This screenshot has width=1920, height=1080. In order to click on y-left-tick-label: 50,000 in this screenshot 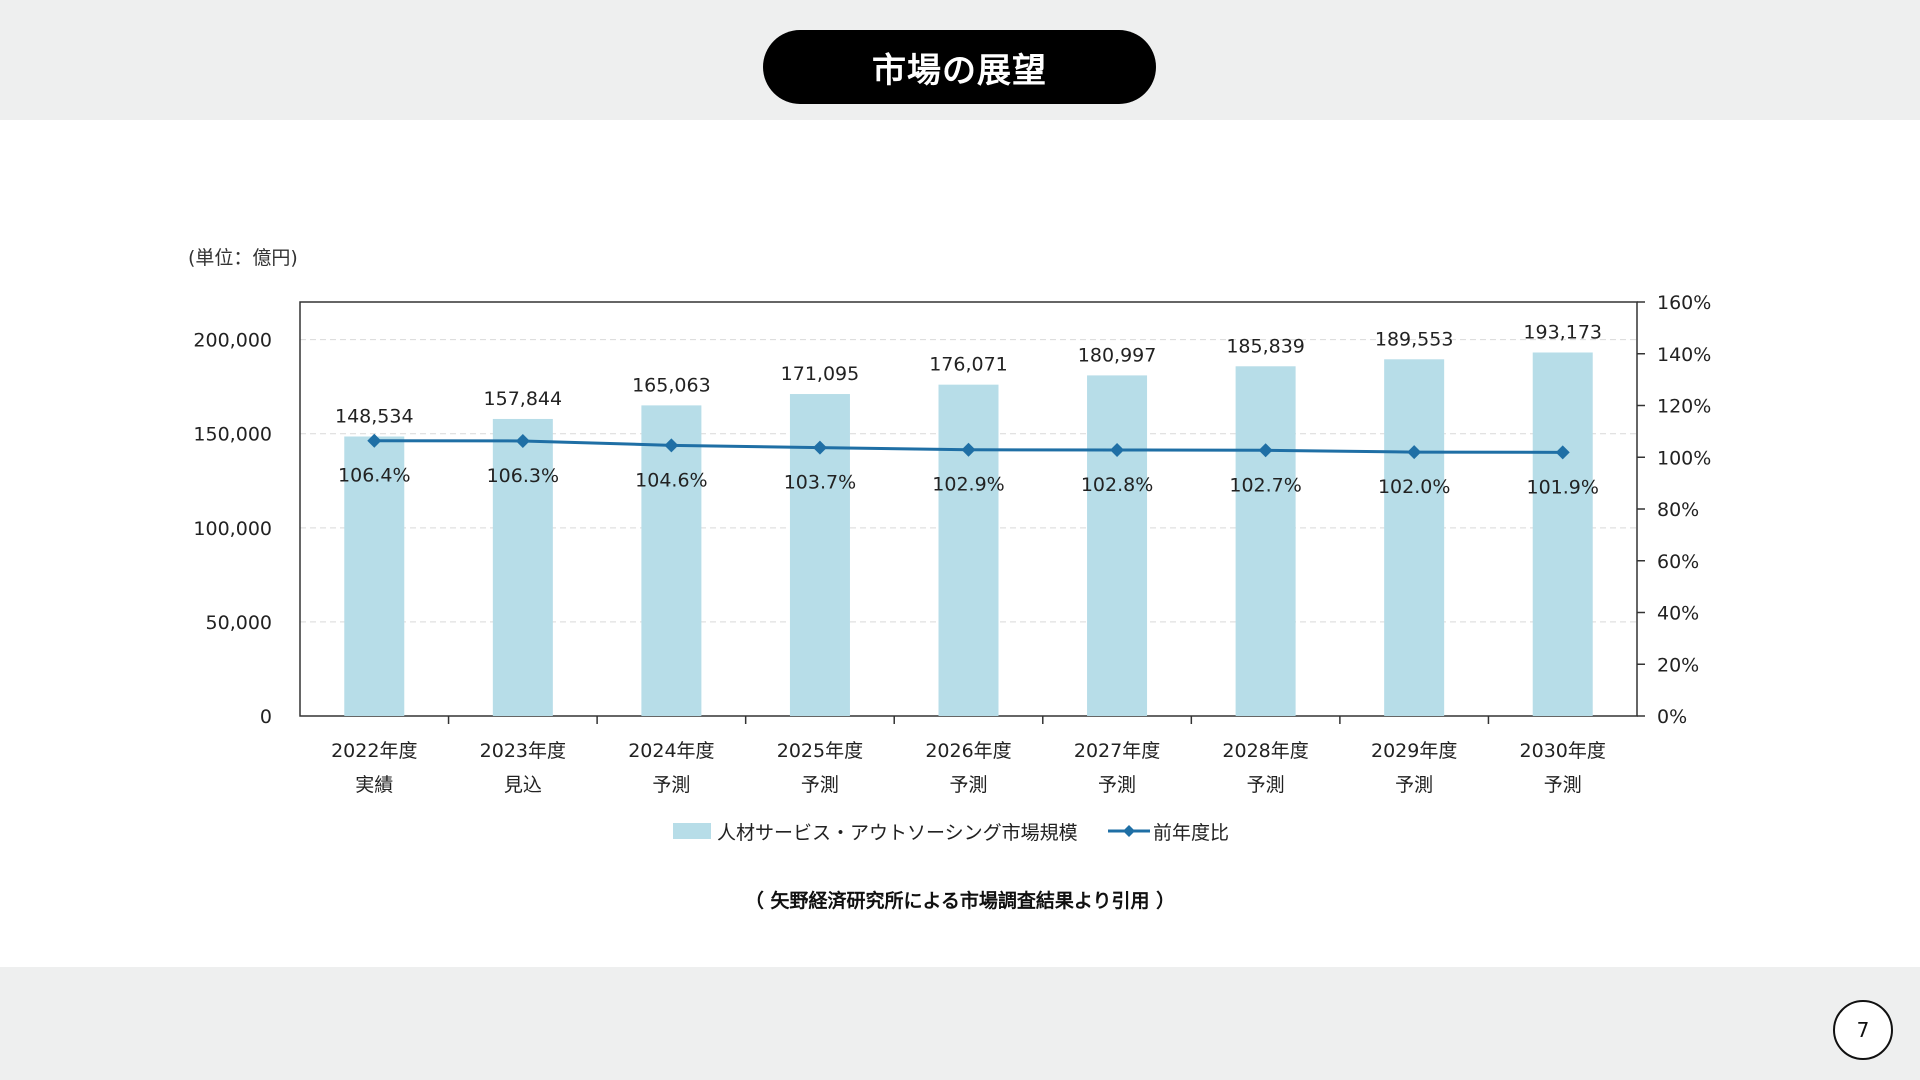, I will do `click(239, 623)`.